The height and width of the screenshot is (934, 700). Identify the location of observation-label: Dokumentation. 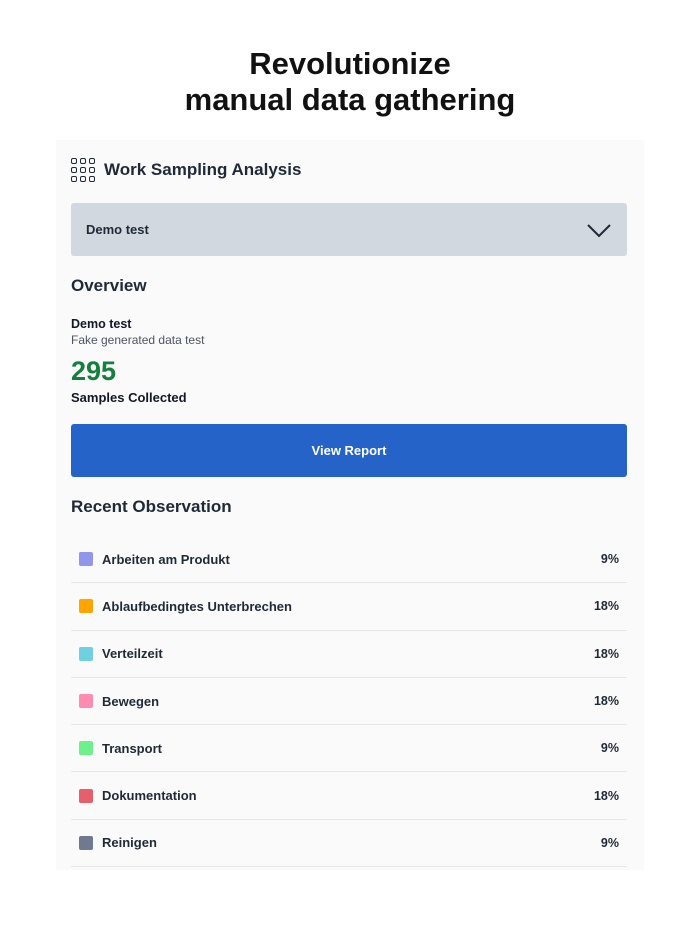
(149, 796).